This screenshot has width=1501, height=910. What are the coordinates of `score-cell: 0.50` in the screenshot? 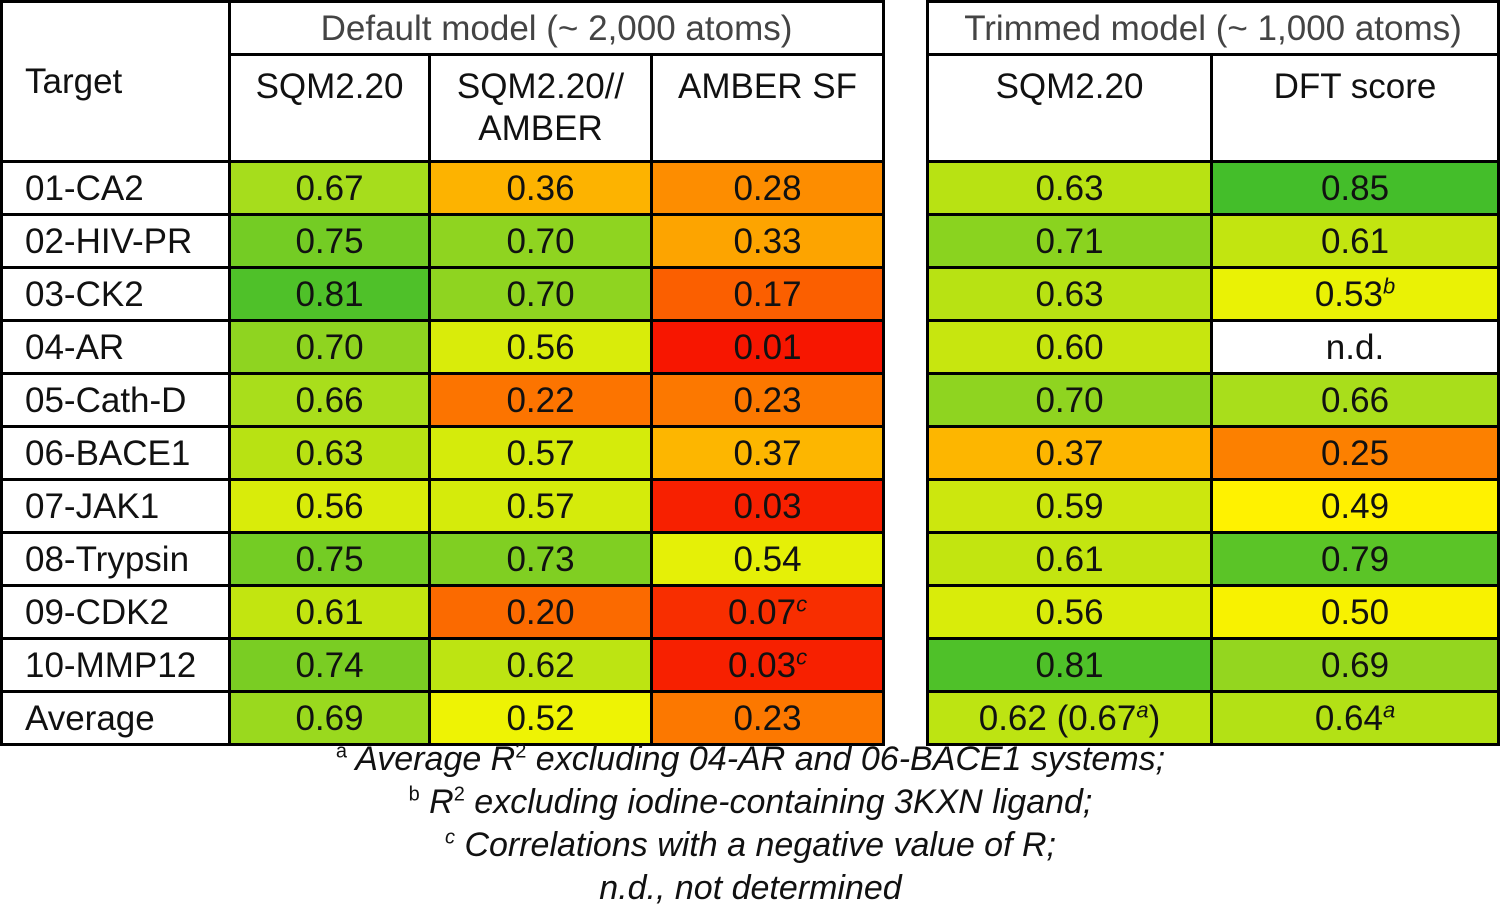 It's located at (1355, 612).